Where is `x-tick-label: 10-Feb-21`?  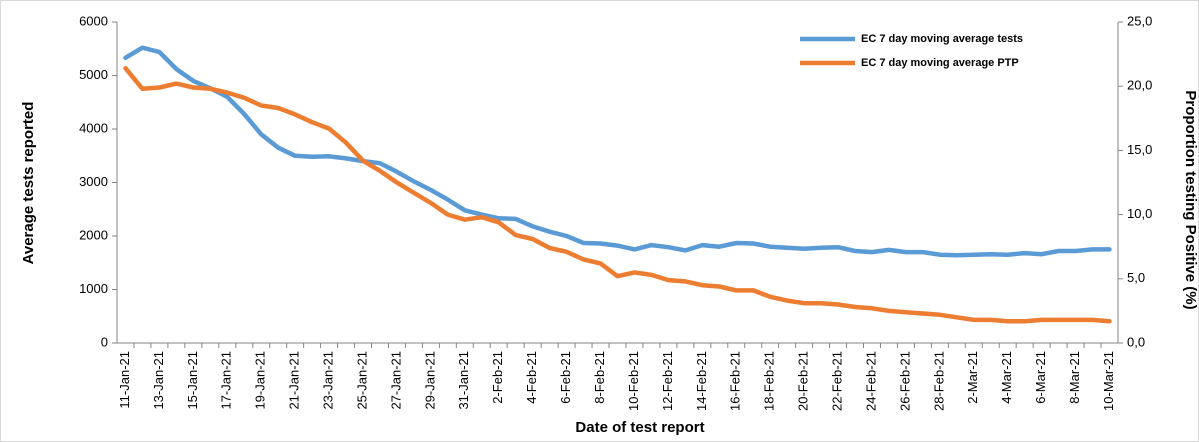
x-tick-label: 10-Feb-21 is located at coordinates (633, 381).